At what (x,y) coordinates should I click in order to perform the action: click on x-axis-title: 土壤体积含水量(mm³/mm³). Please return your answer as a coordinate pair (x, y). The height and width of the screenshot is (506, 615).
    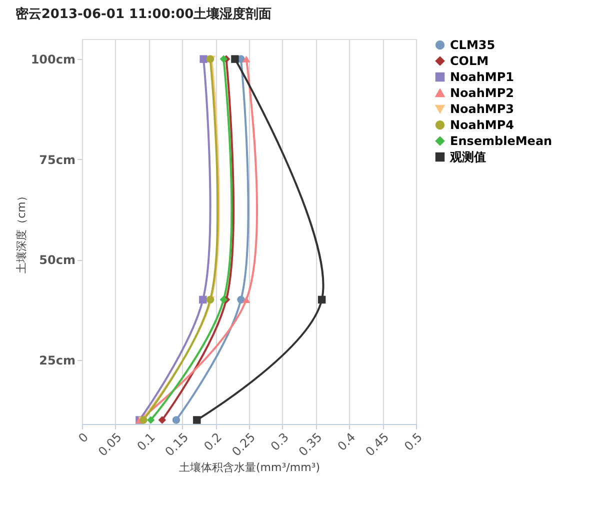
    Looking at the image, I should click on (249, 467).